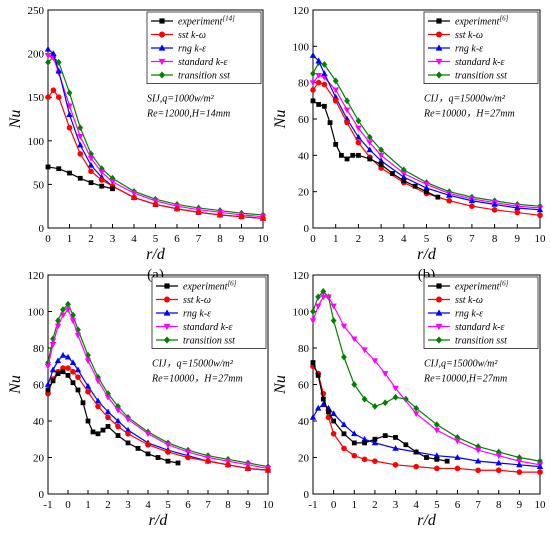 This screenshot has width=550, height=533. Describe the element at coordinates (465, 379) in the screenshot. I see `annotation: Re=10000,H=27mm` at that location.